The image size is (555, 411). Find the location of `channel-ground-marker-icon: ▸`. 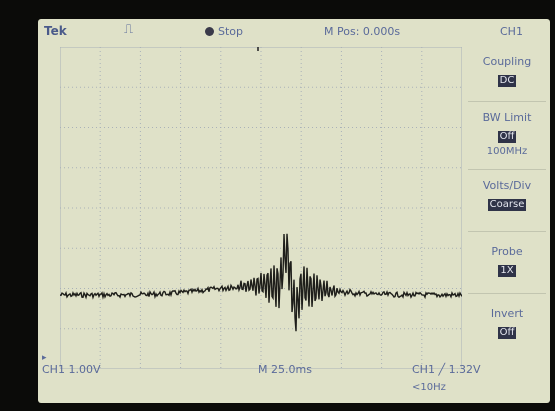

channel-ground-marker-icon: ▸ is located at coordinates (44, 358).